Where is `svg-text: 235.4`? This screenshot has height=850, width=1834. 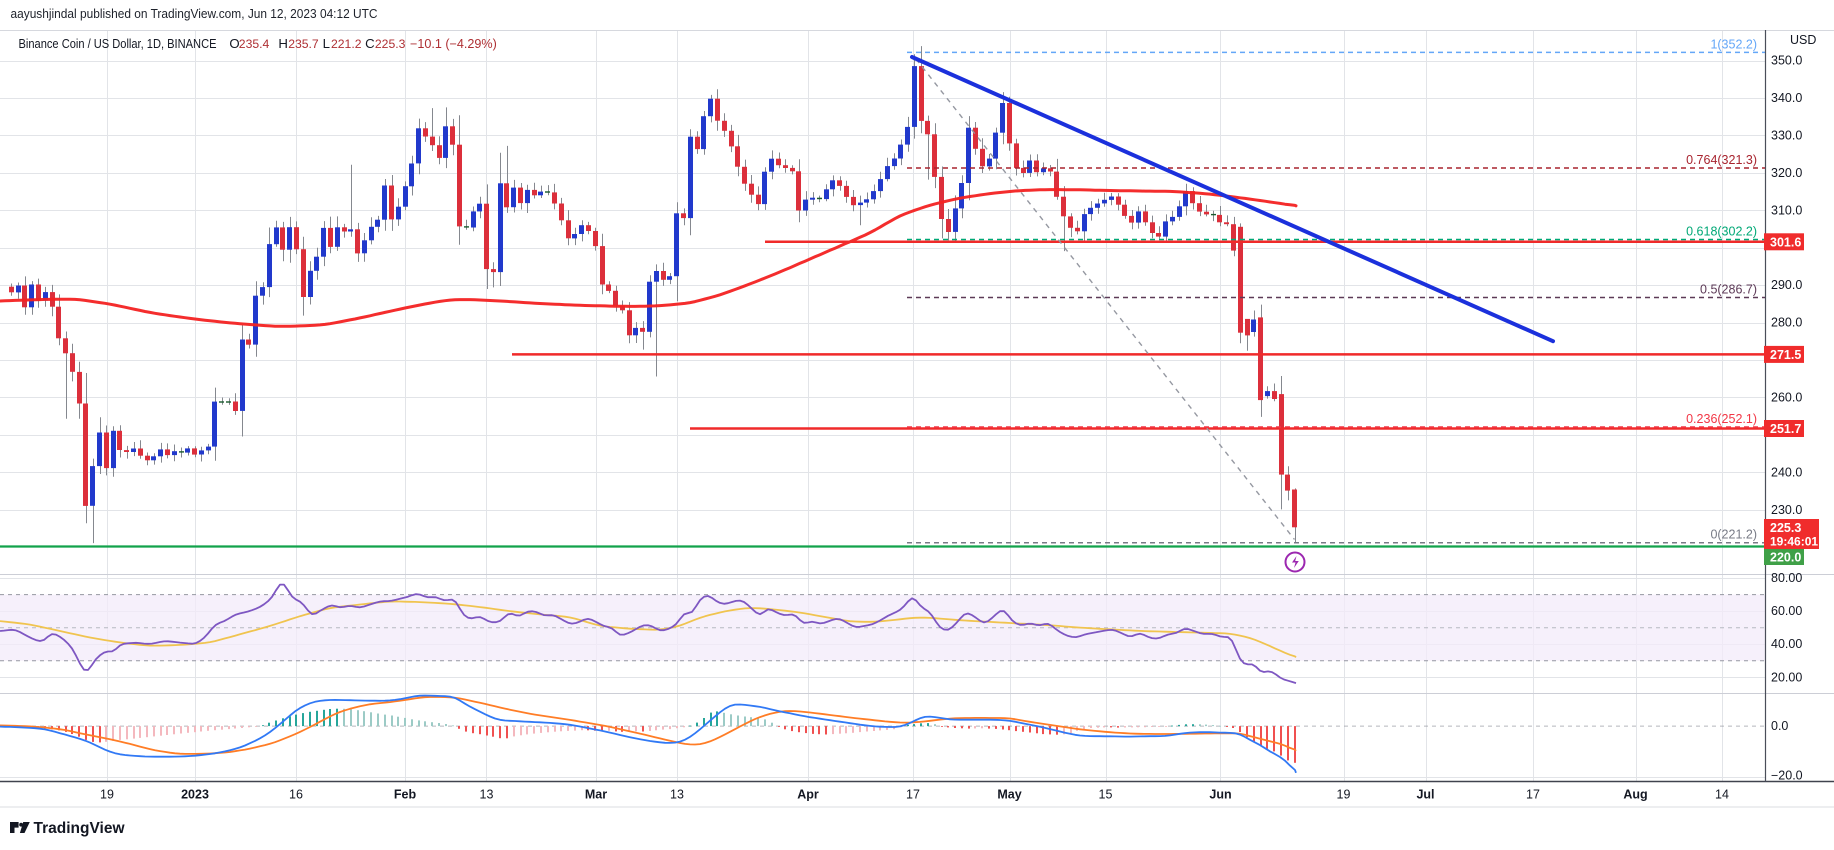
svg-text: 235.4 is located at coordinates (254, 44).